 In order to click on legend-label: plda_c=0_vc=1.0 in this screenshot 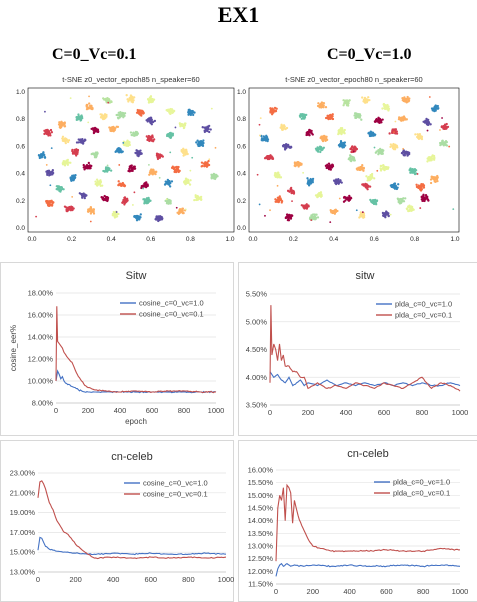, I will do `click(421, 482)`.